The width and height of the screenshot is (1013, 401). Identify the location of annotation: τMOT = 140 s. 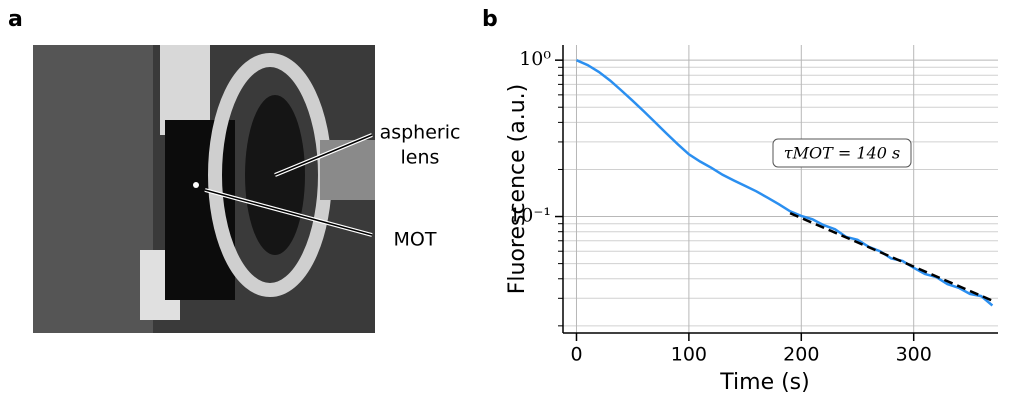
(842, 153).